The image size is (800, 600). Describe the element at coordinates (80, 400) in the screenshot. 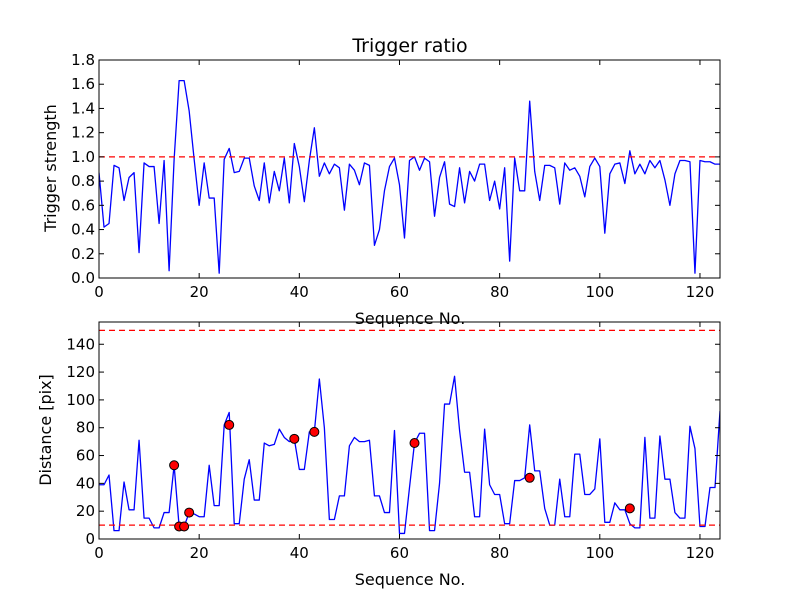

I see `bottom-y-tick-label: 100` at that location.